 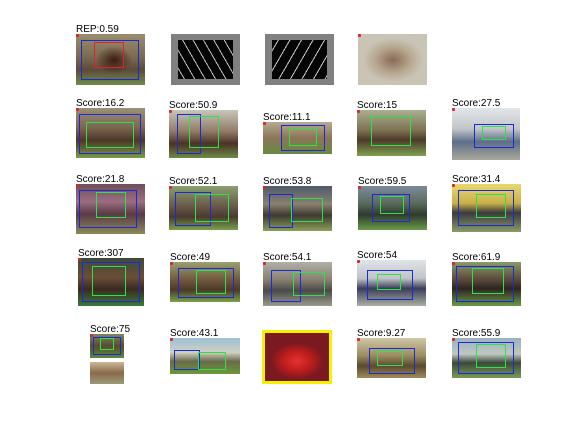 I want to click on detection-score: Score:61.9, so click(x=476, y=257).